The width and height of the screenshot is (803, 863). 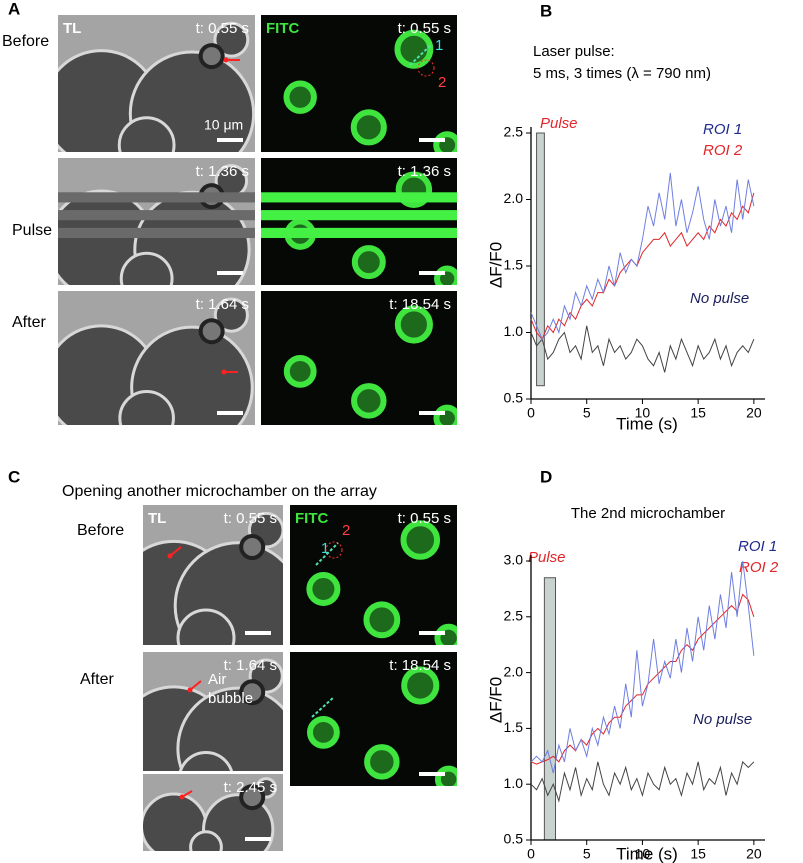 What do you see at coordinates (514, 560) in the screenshot?
I see `y-tick-label: 3.0` at bounding box center [514, 560].